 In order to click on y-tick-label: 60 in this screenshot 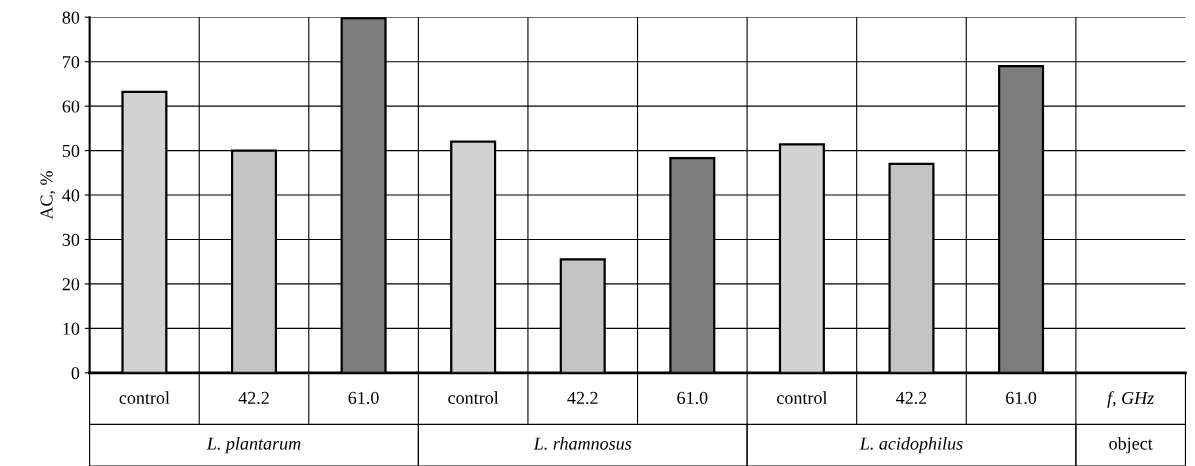, I will do `click(71, 106)`.